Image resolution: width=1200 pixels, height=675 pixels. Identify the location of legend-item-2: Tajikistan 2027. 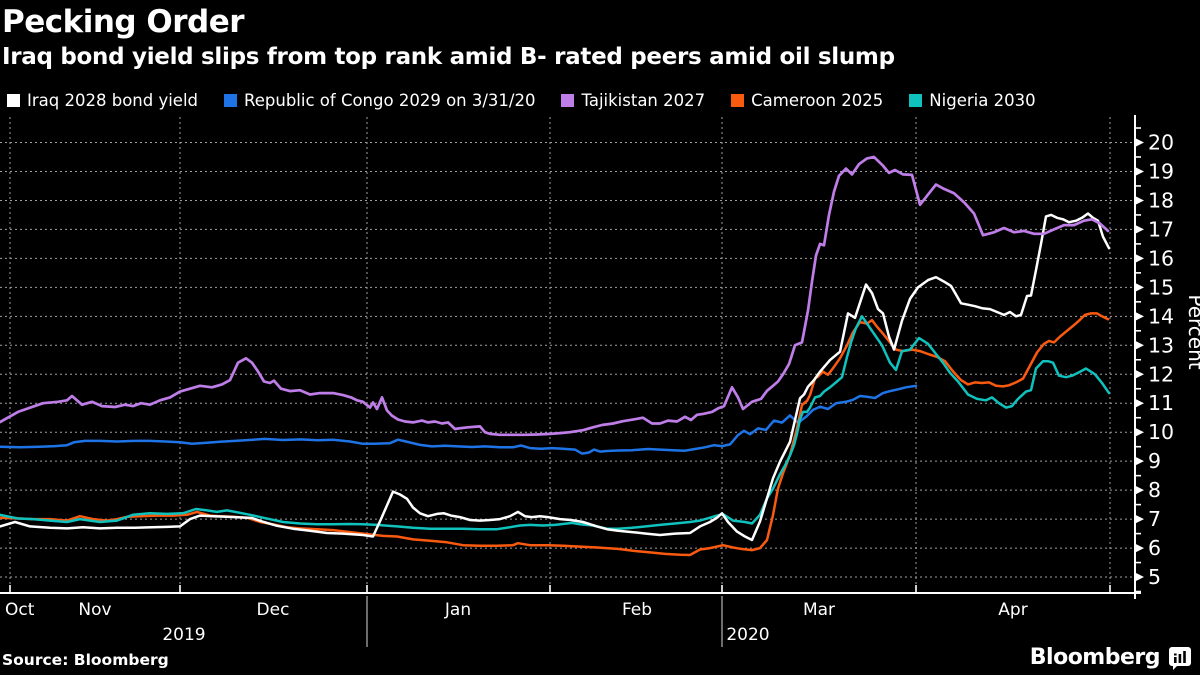
(633, 100).